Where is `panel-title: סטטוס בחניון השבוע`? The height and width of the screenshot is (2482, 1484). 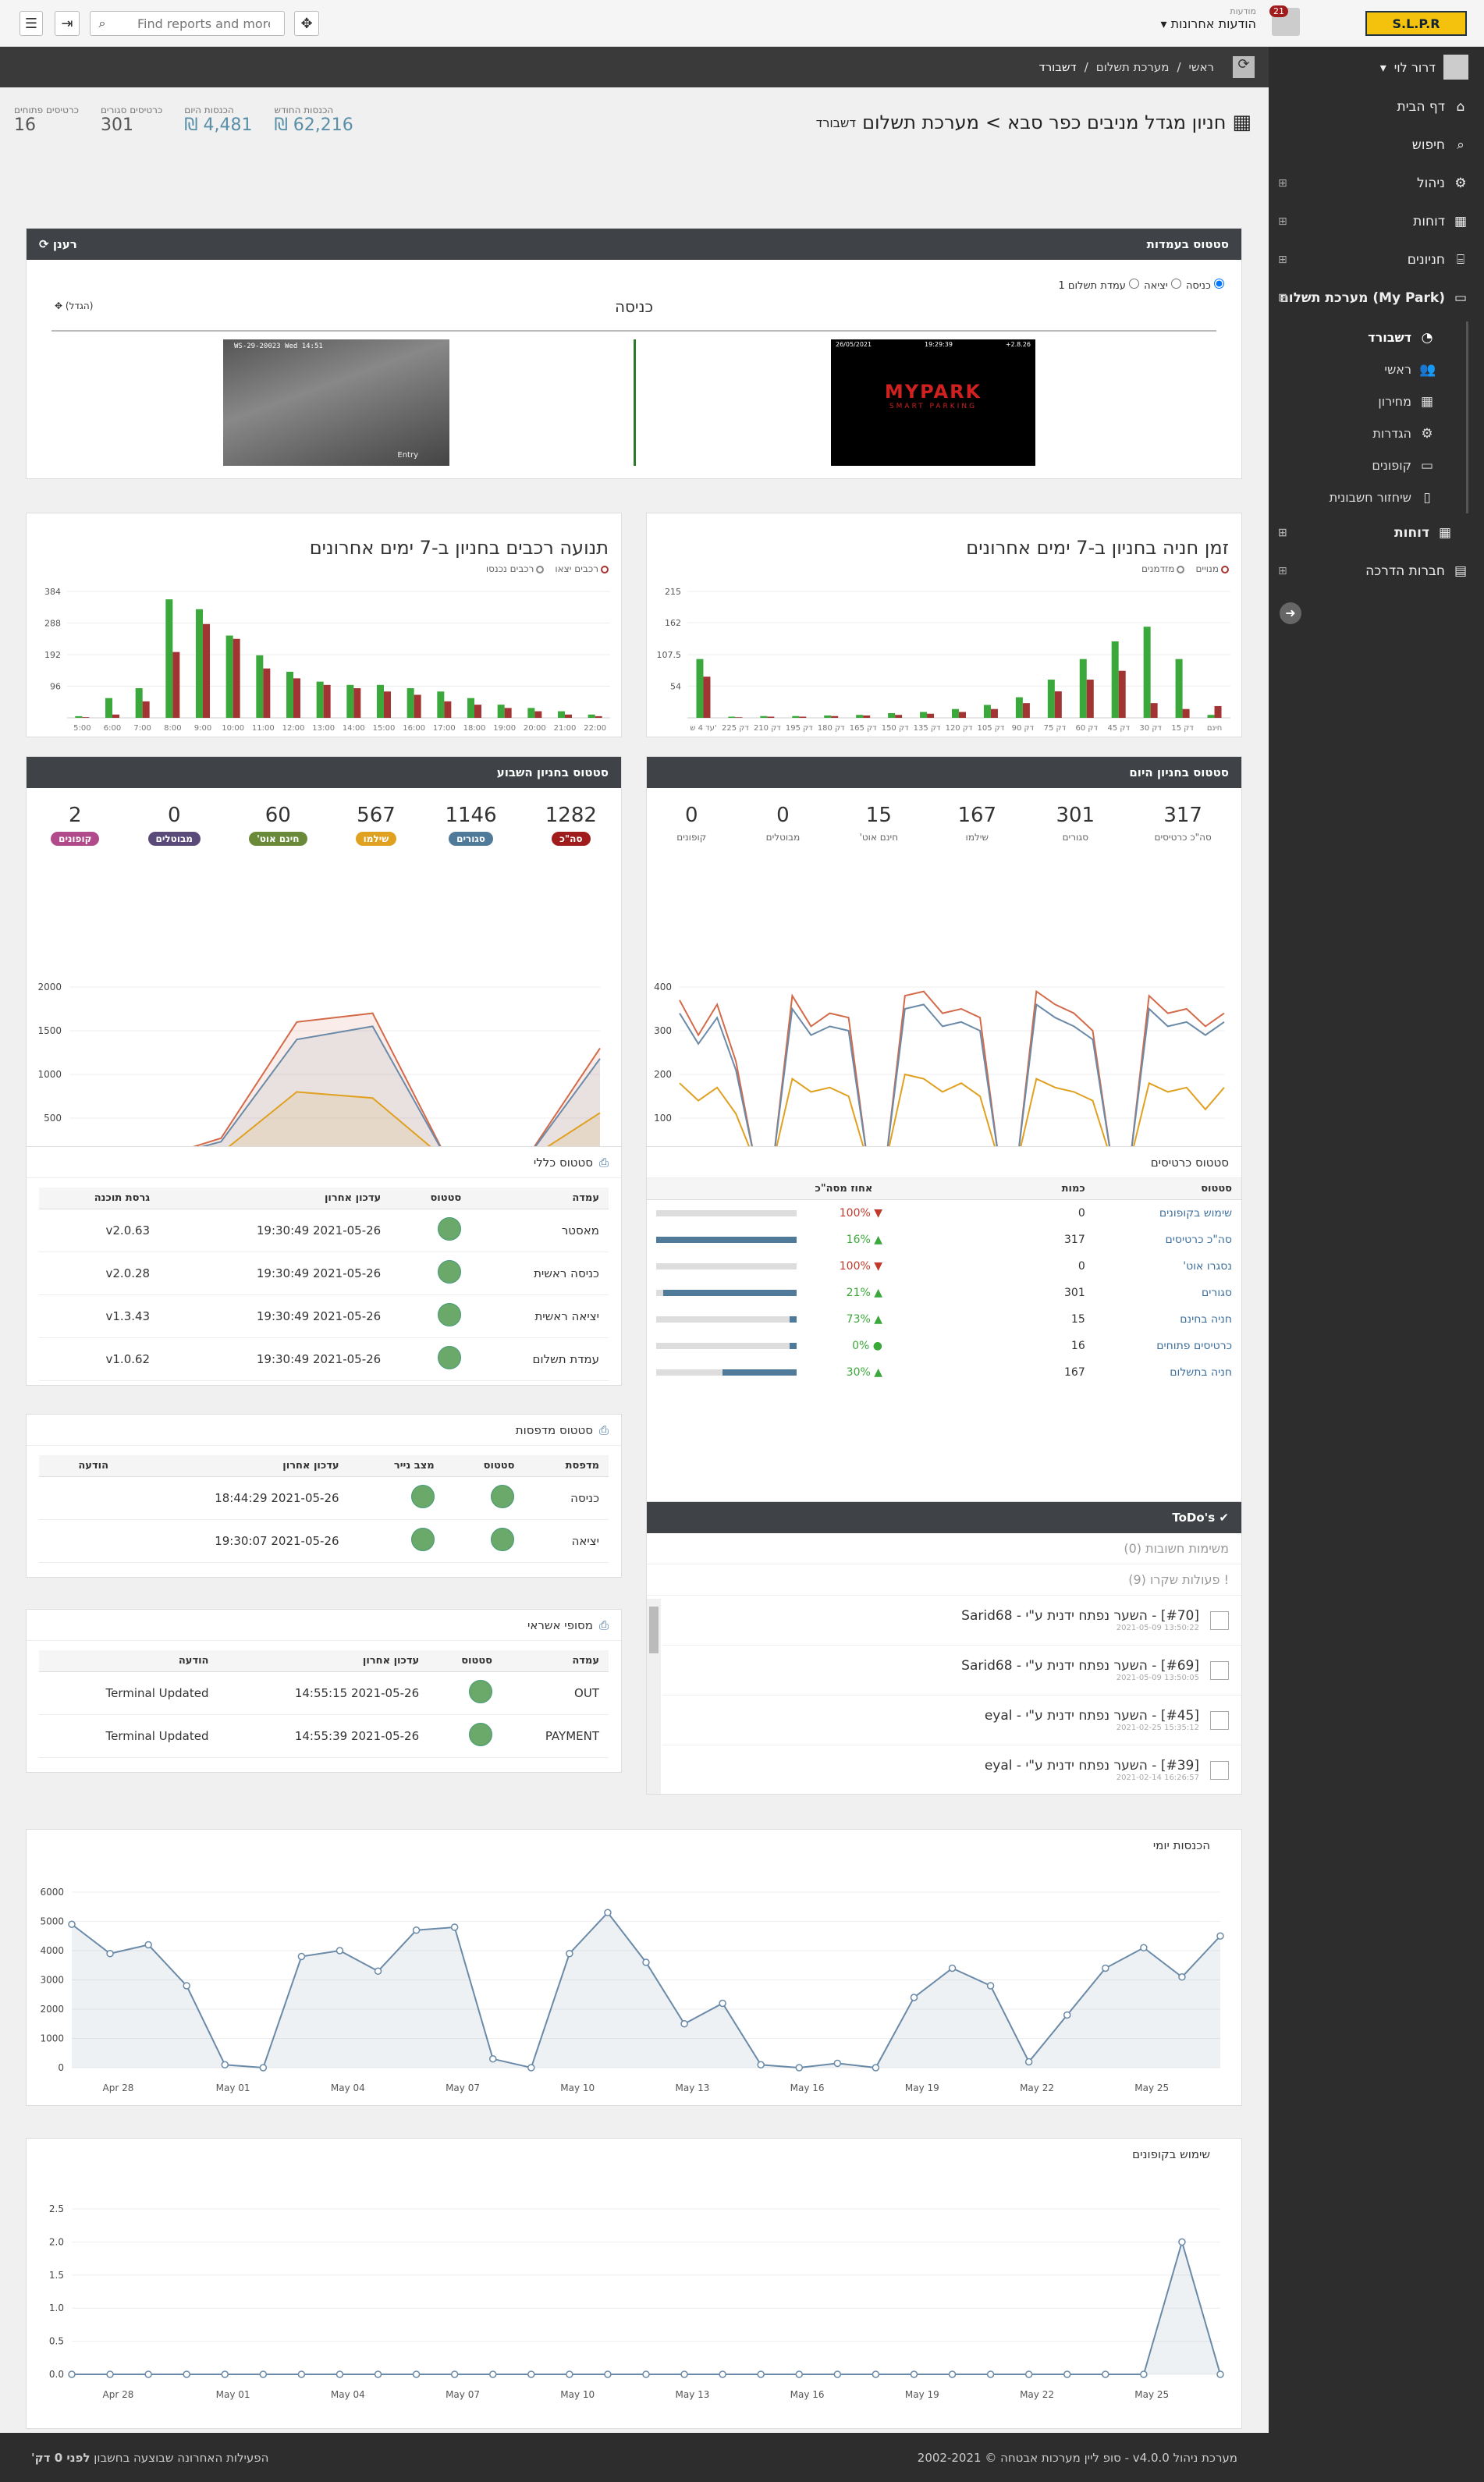
panel-title: סטטוס בחניון השבוע is located at coordinates (553, 772).